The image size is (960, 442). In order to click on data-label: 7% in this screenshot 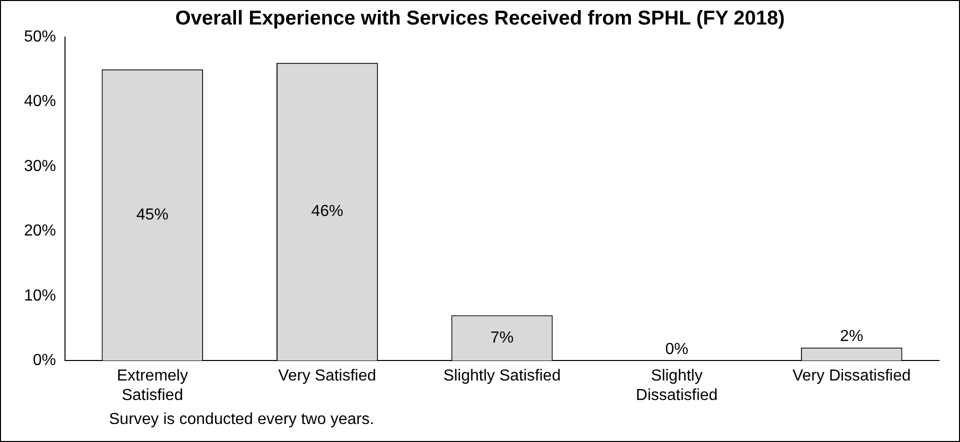, I will do `click(502, 337)`.